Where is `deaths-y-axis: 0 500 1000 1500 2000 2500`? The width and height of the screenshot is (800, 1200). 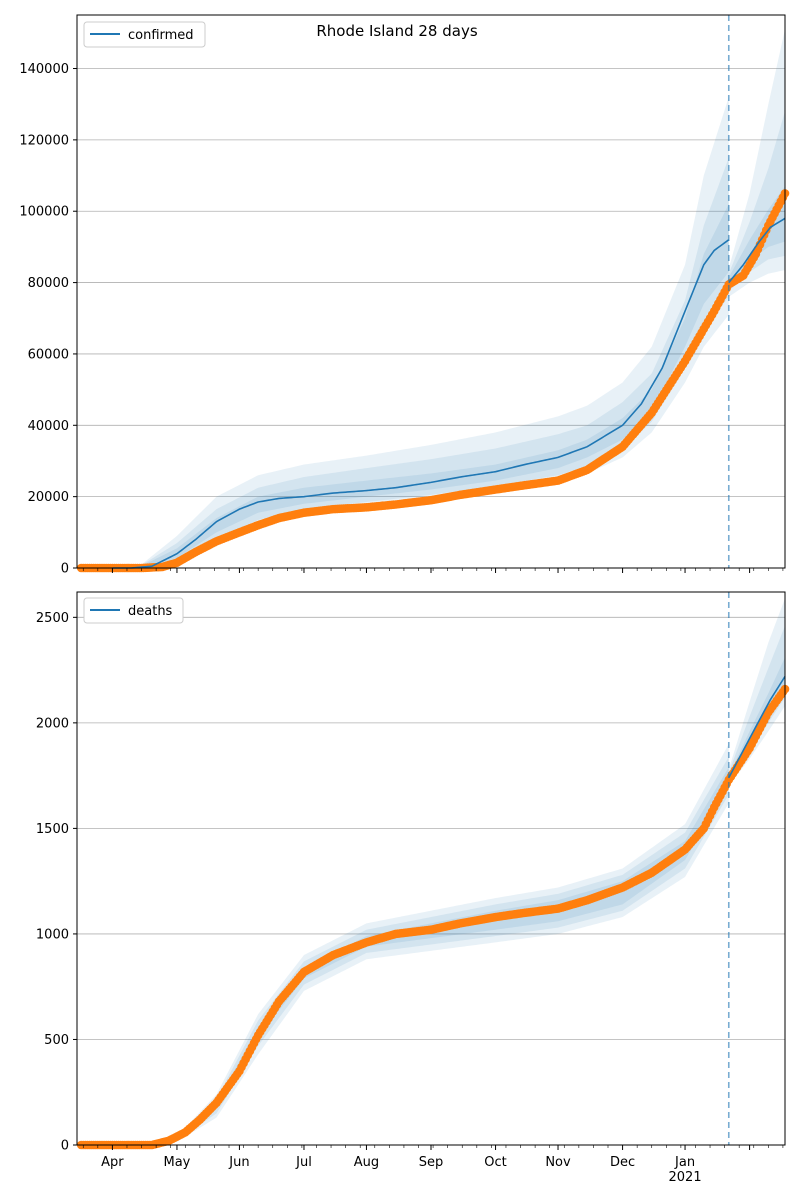
deaths-y-axis: 0 500 1000 1500 2000 2500 is located at coordinates (56, 882).